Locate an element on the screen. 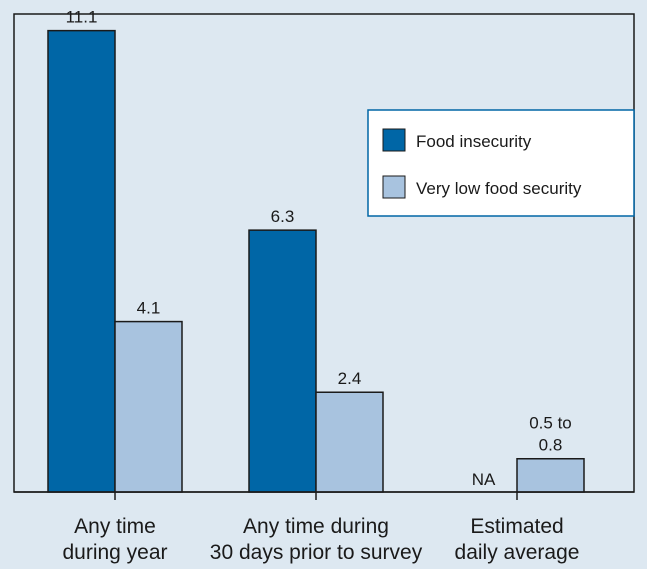 The image size is (647, 569). category-label-3-line-2: daily average is located at coordinates (517, 552).